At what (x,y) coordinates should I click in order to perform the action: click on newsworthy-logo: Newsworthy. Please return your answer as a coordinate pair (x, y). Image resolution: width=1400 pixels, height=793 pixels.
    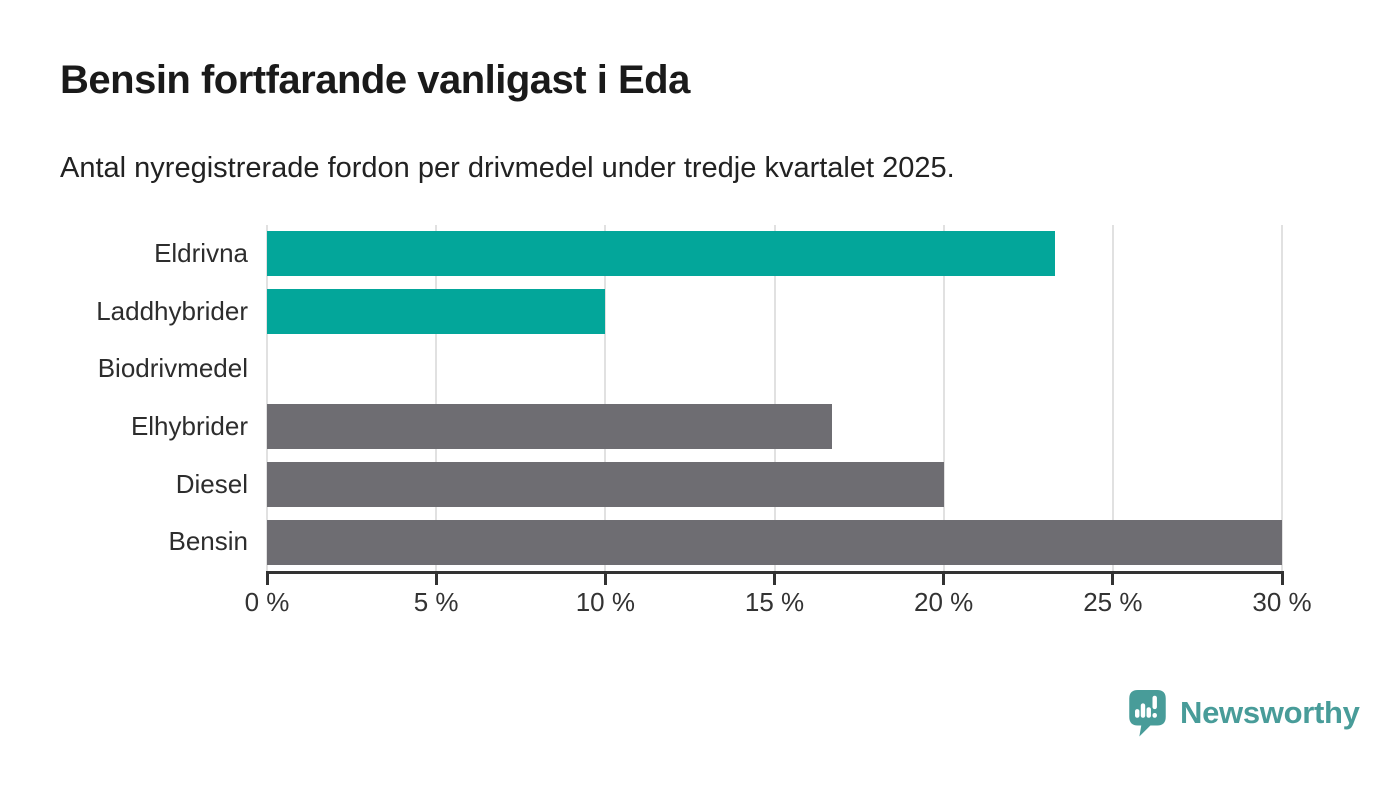
    Looking at the image, I should click on (1244, 713).